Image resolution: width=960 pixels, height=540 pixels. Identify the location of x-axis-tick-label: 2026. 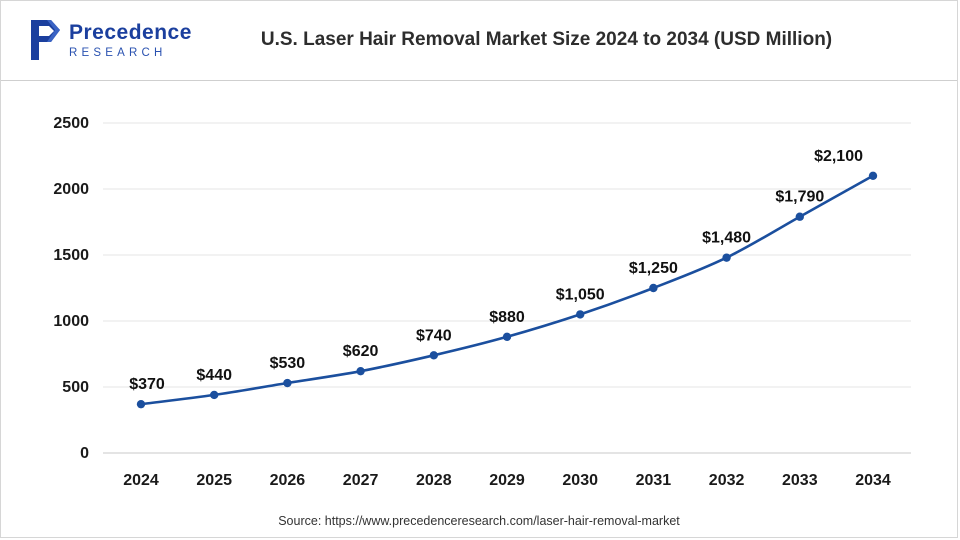
(288, 480).